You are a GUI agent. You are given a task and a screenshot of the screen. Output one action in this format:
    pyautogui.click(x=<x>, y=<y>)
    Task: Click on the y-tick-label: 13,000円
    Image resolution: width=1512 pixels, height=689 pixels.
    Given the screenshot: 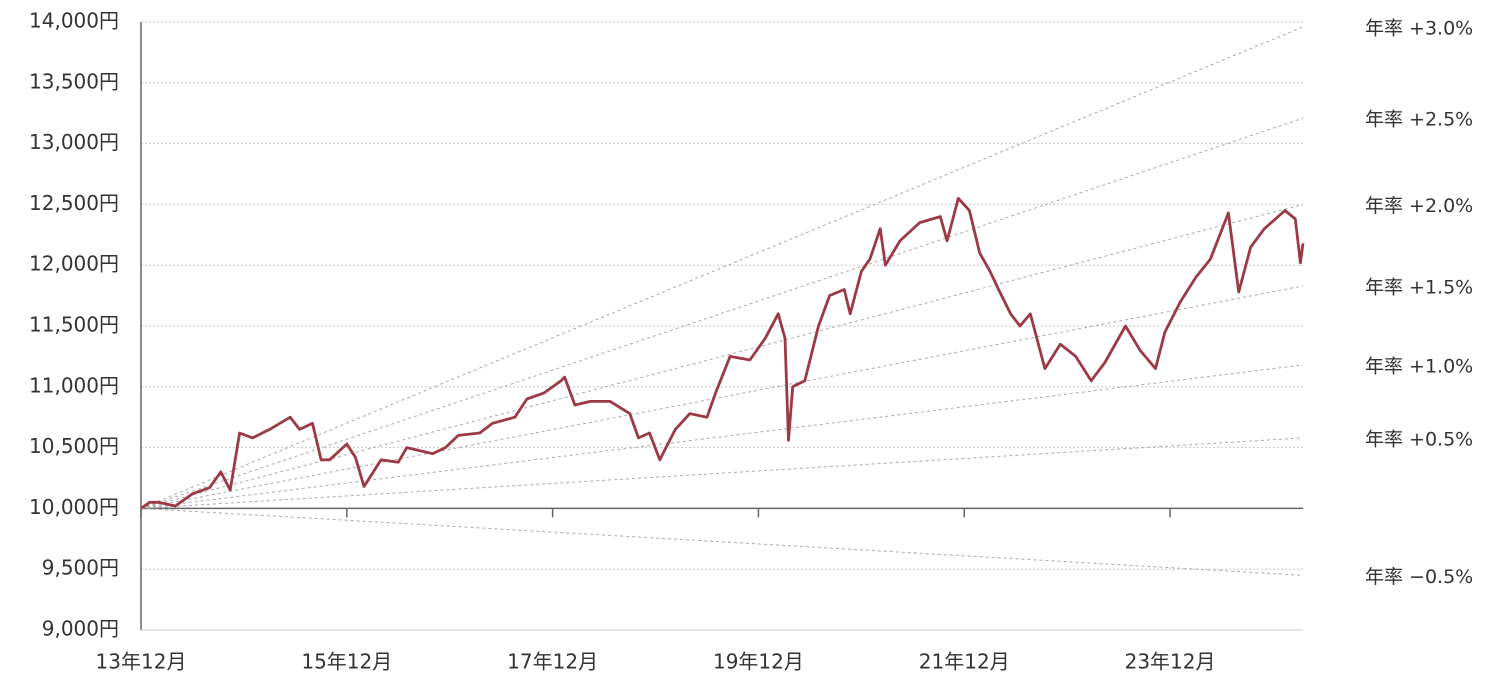 What is the action you would take?
    pyautogui.click(x=74, y=142)
    